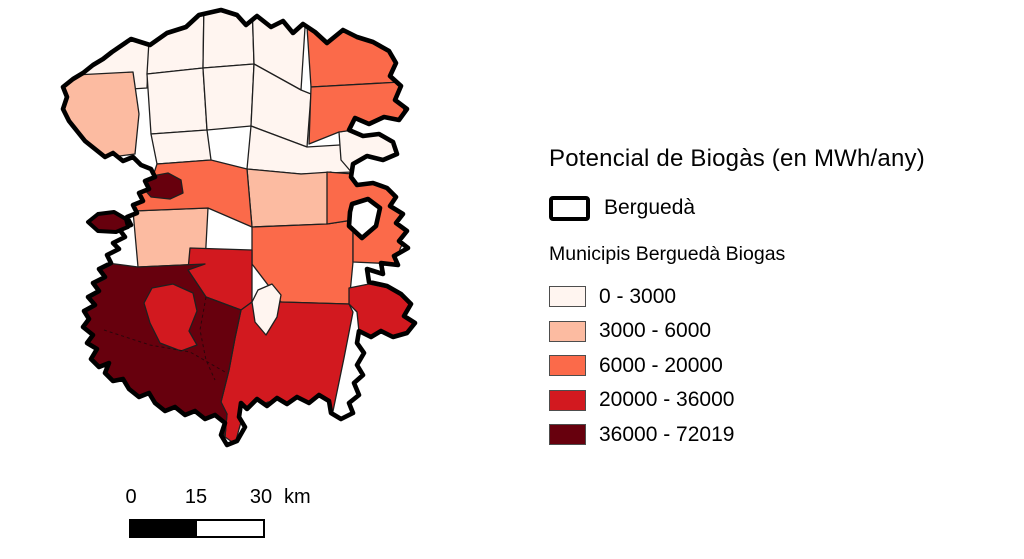 This screenshot has width=1024, height=559. Describe the element at coordinates (131, 497) in the screenshot. I see `scale-tick-0: 0` at that location.